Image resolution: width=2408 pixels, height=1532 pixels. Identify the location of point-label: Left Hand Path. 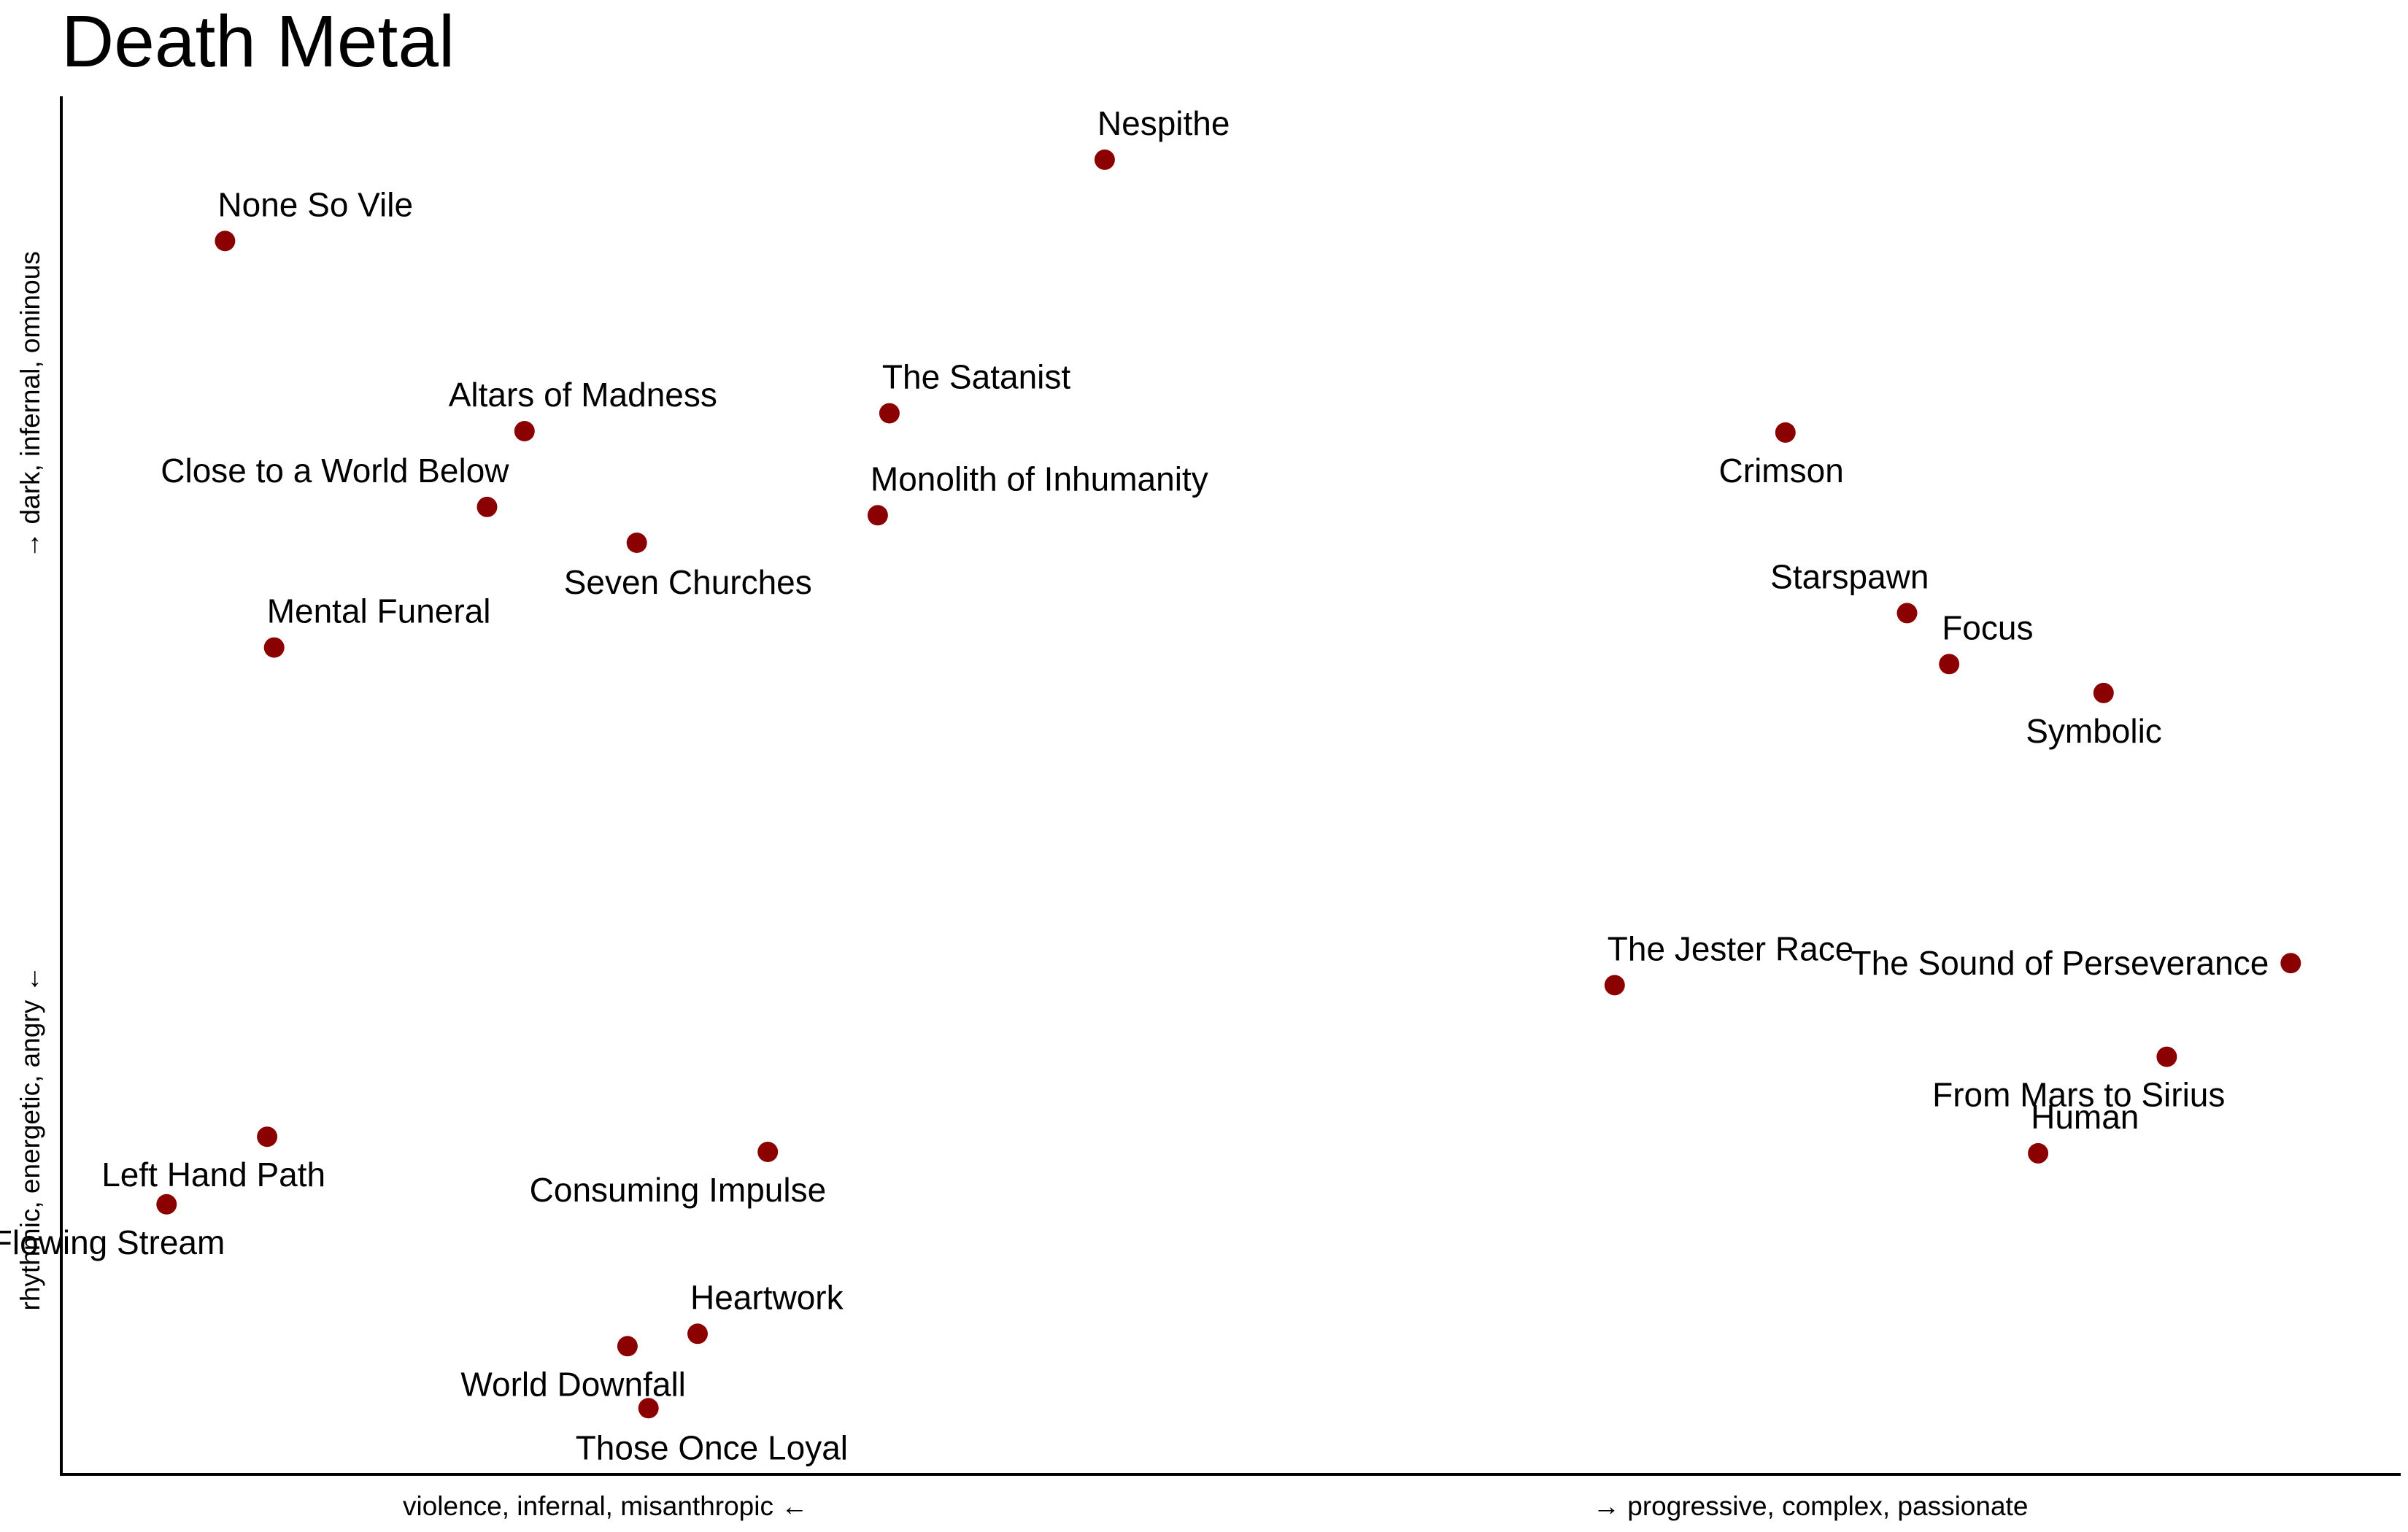
(213, 1175).